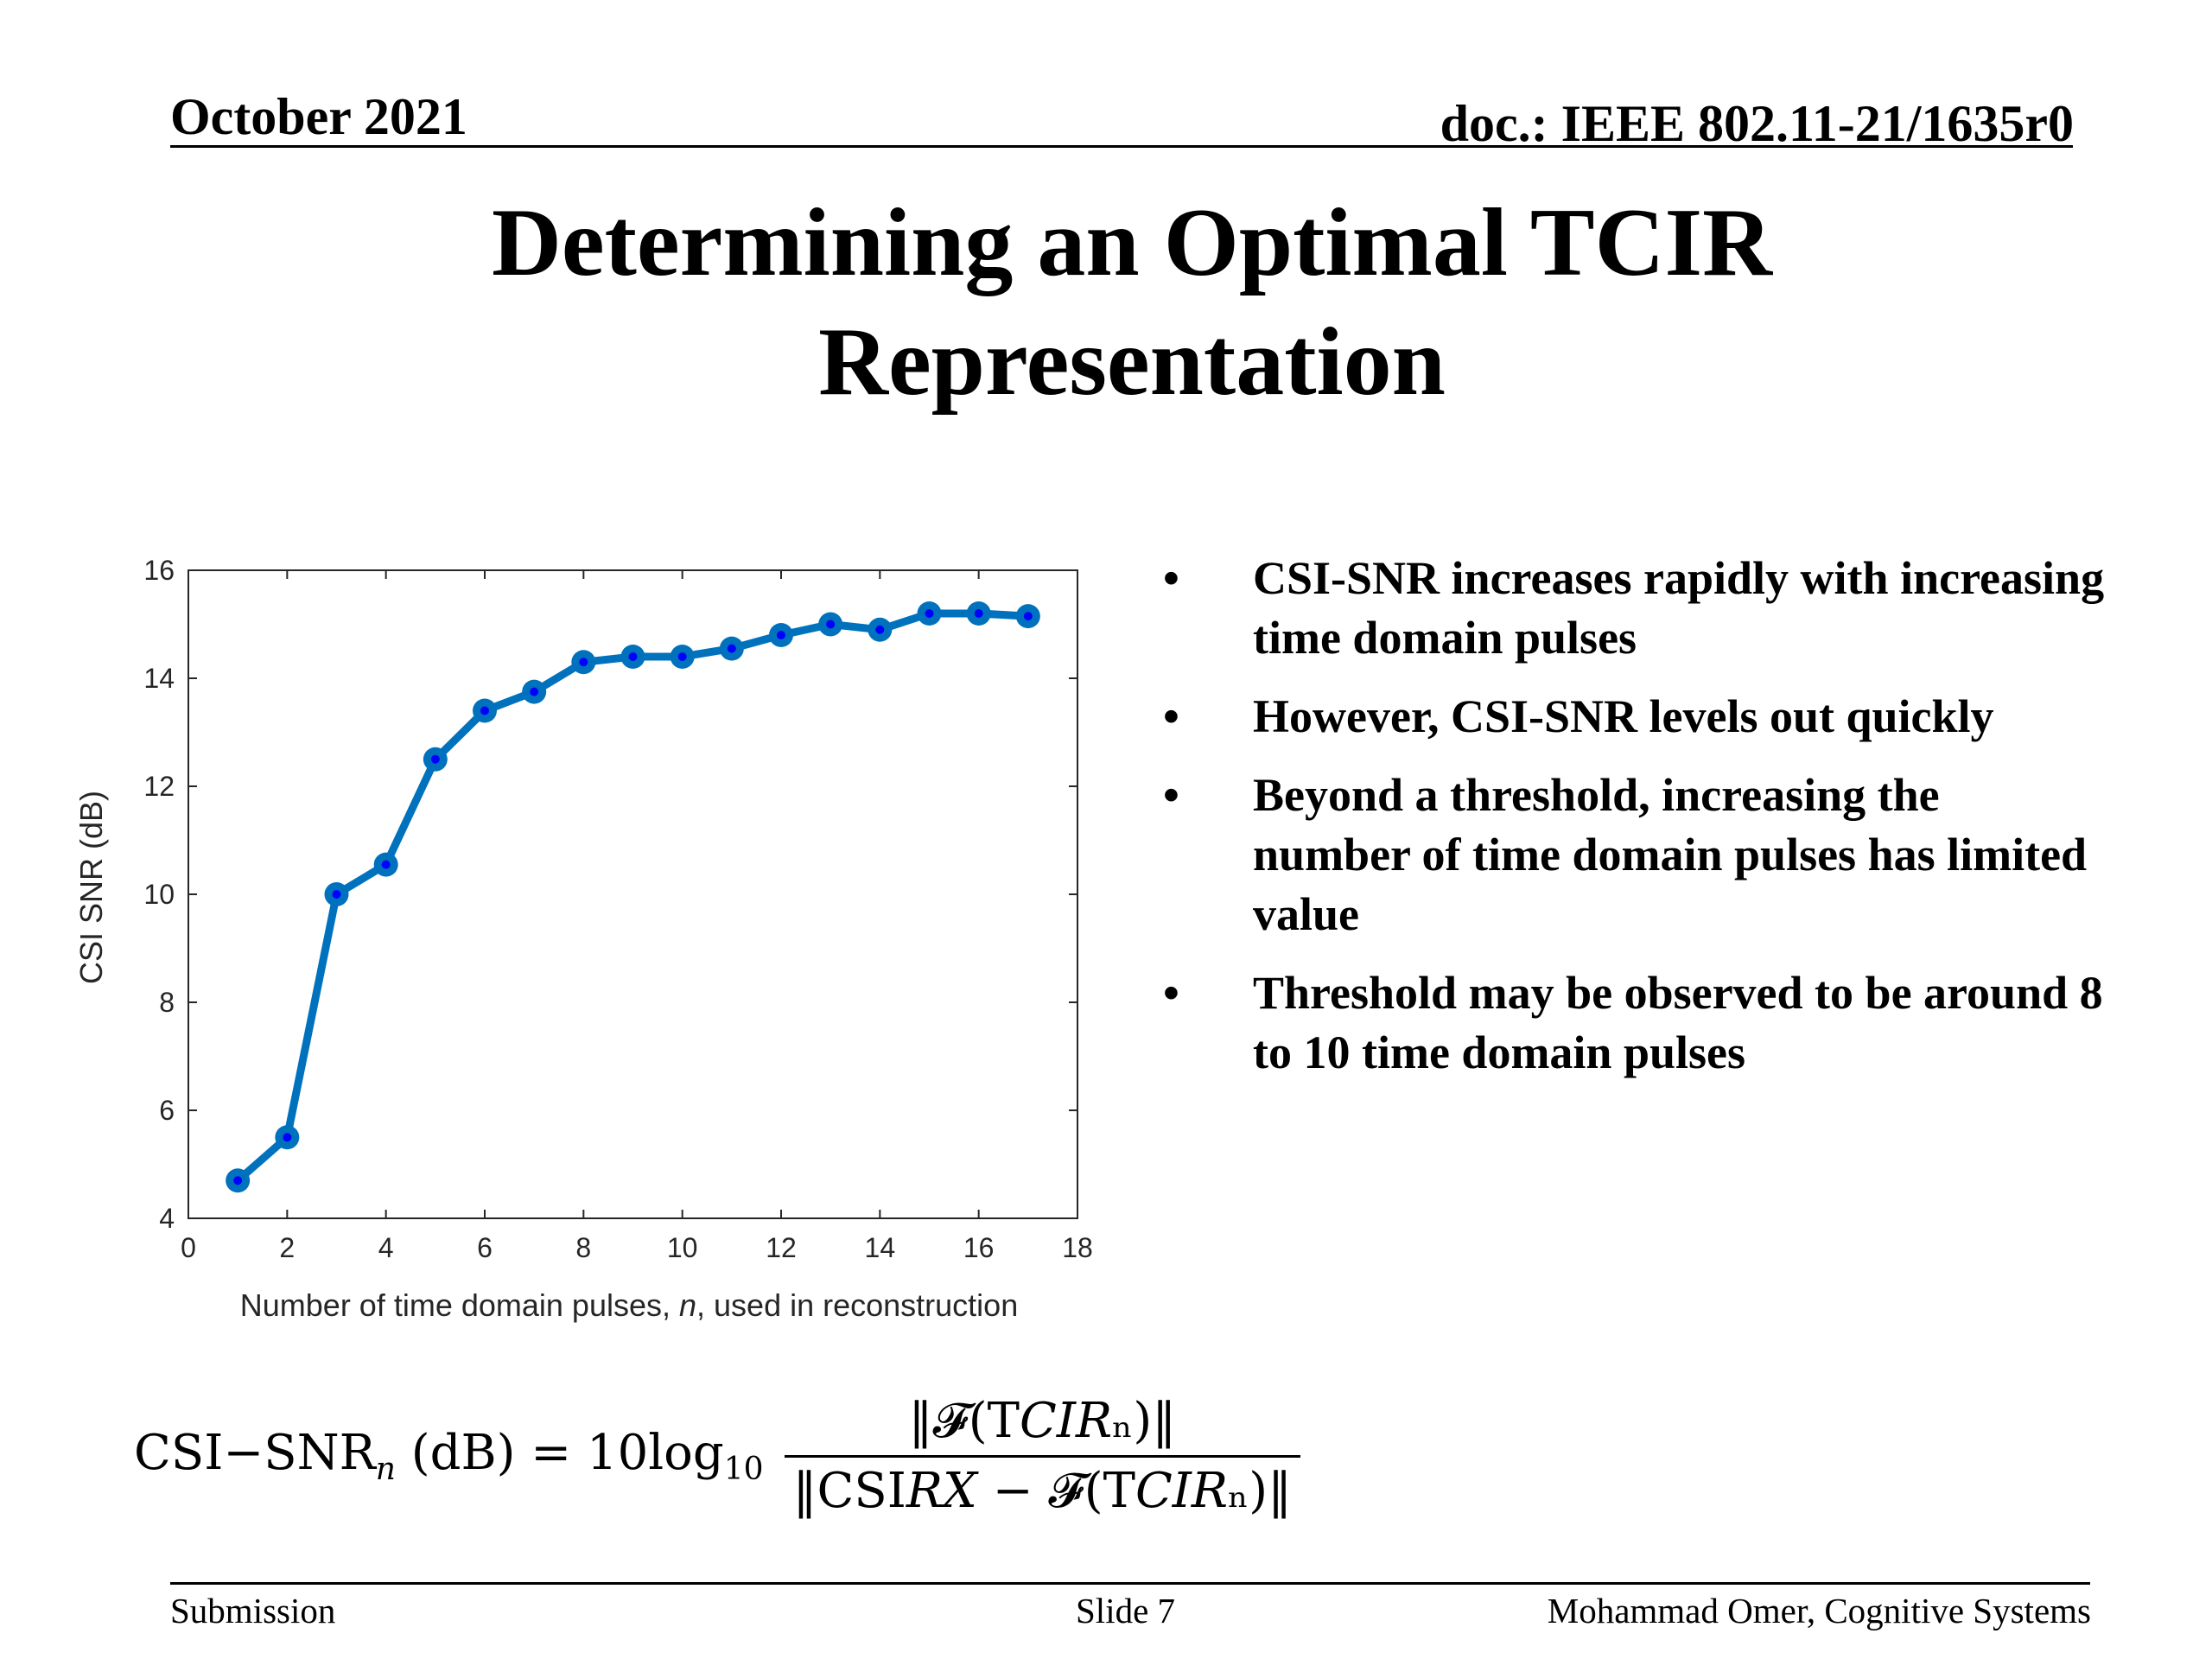  What do you see at coordinates (1121, 146) in the screenshot?
I see `header-divider` at bounding box center [1121, 146].